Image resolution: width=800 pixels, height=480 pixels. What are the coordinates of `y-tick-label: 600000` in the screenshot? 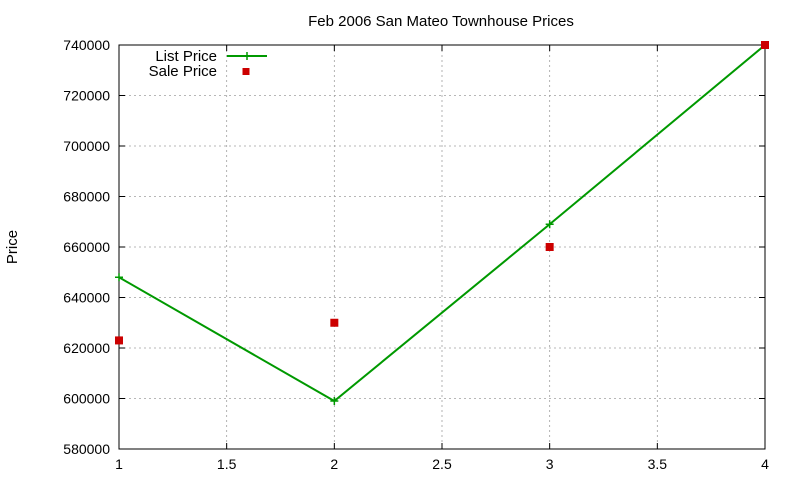 It's located at (86, 399).